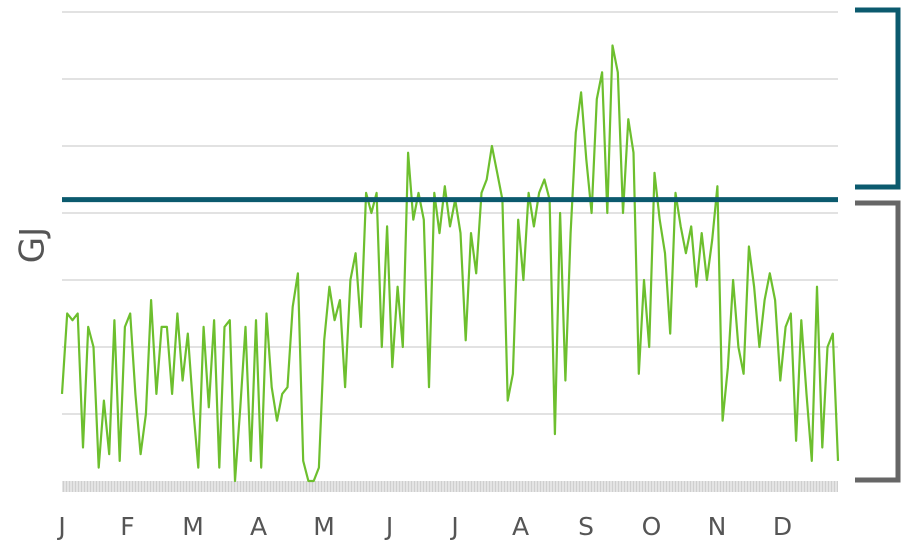 The image size is (904, 545). What do you see at coordinates (878, 341) in the screenshot?
I see `lower-bracket` at bounding box center [878, 341].